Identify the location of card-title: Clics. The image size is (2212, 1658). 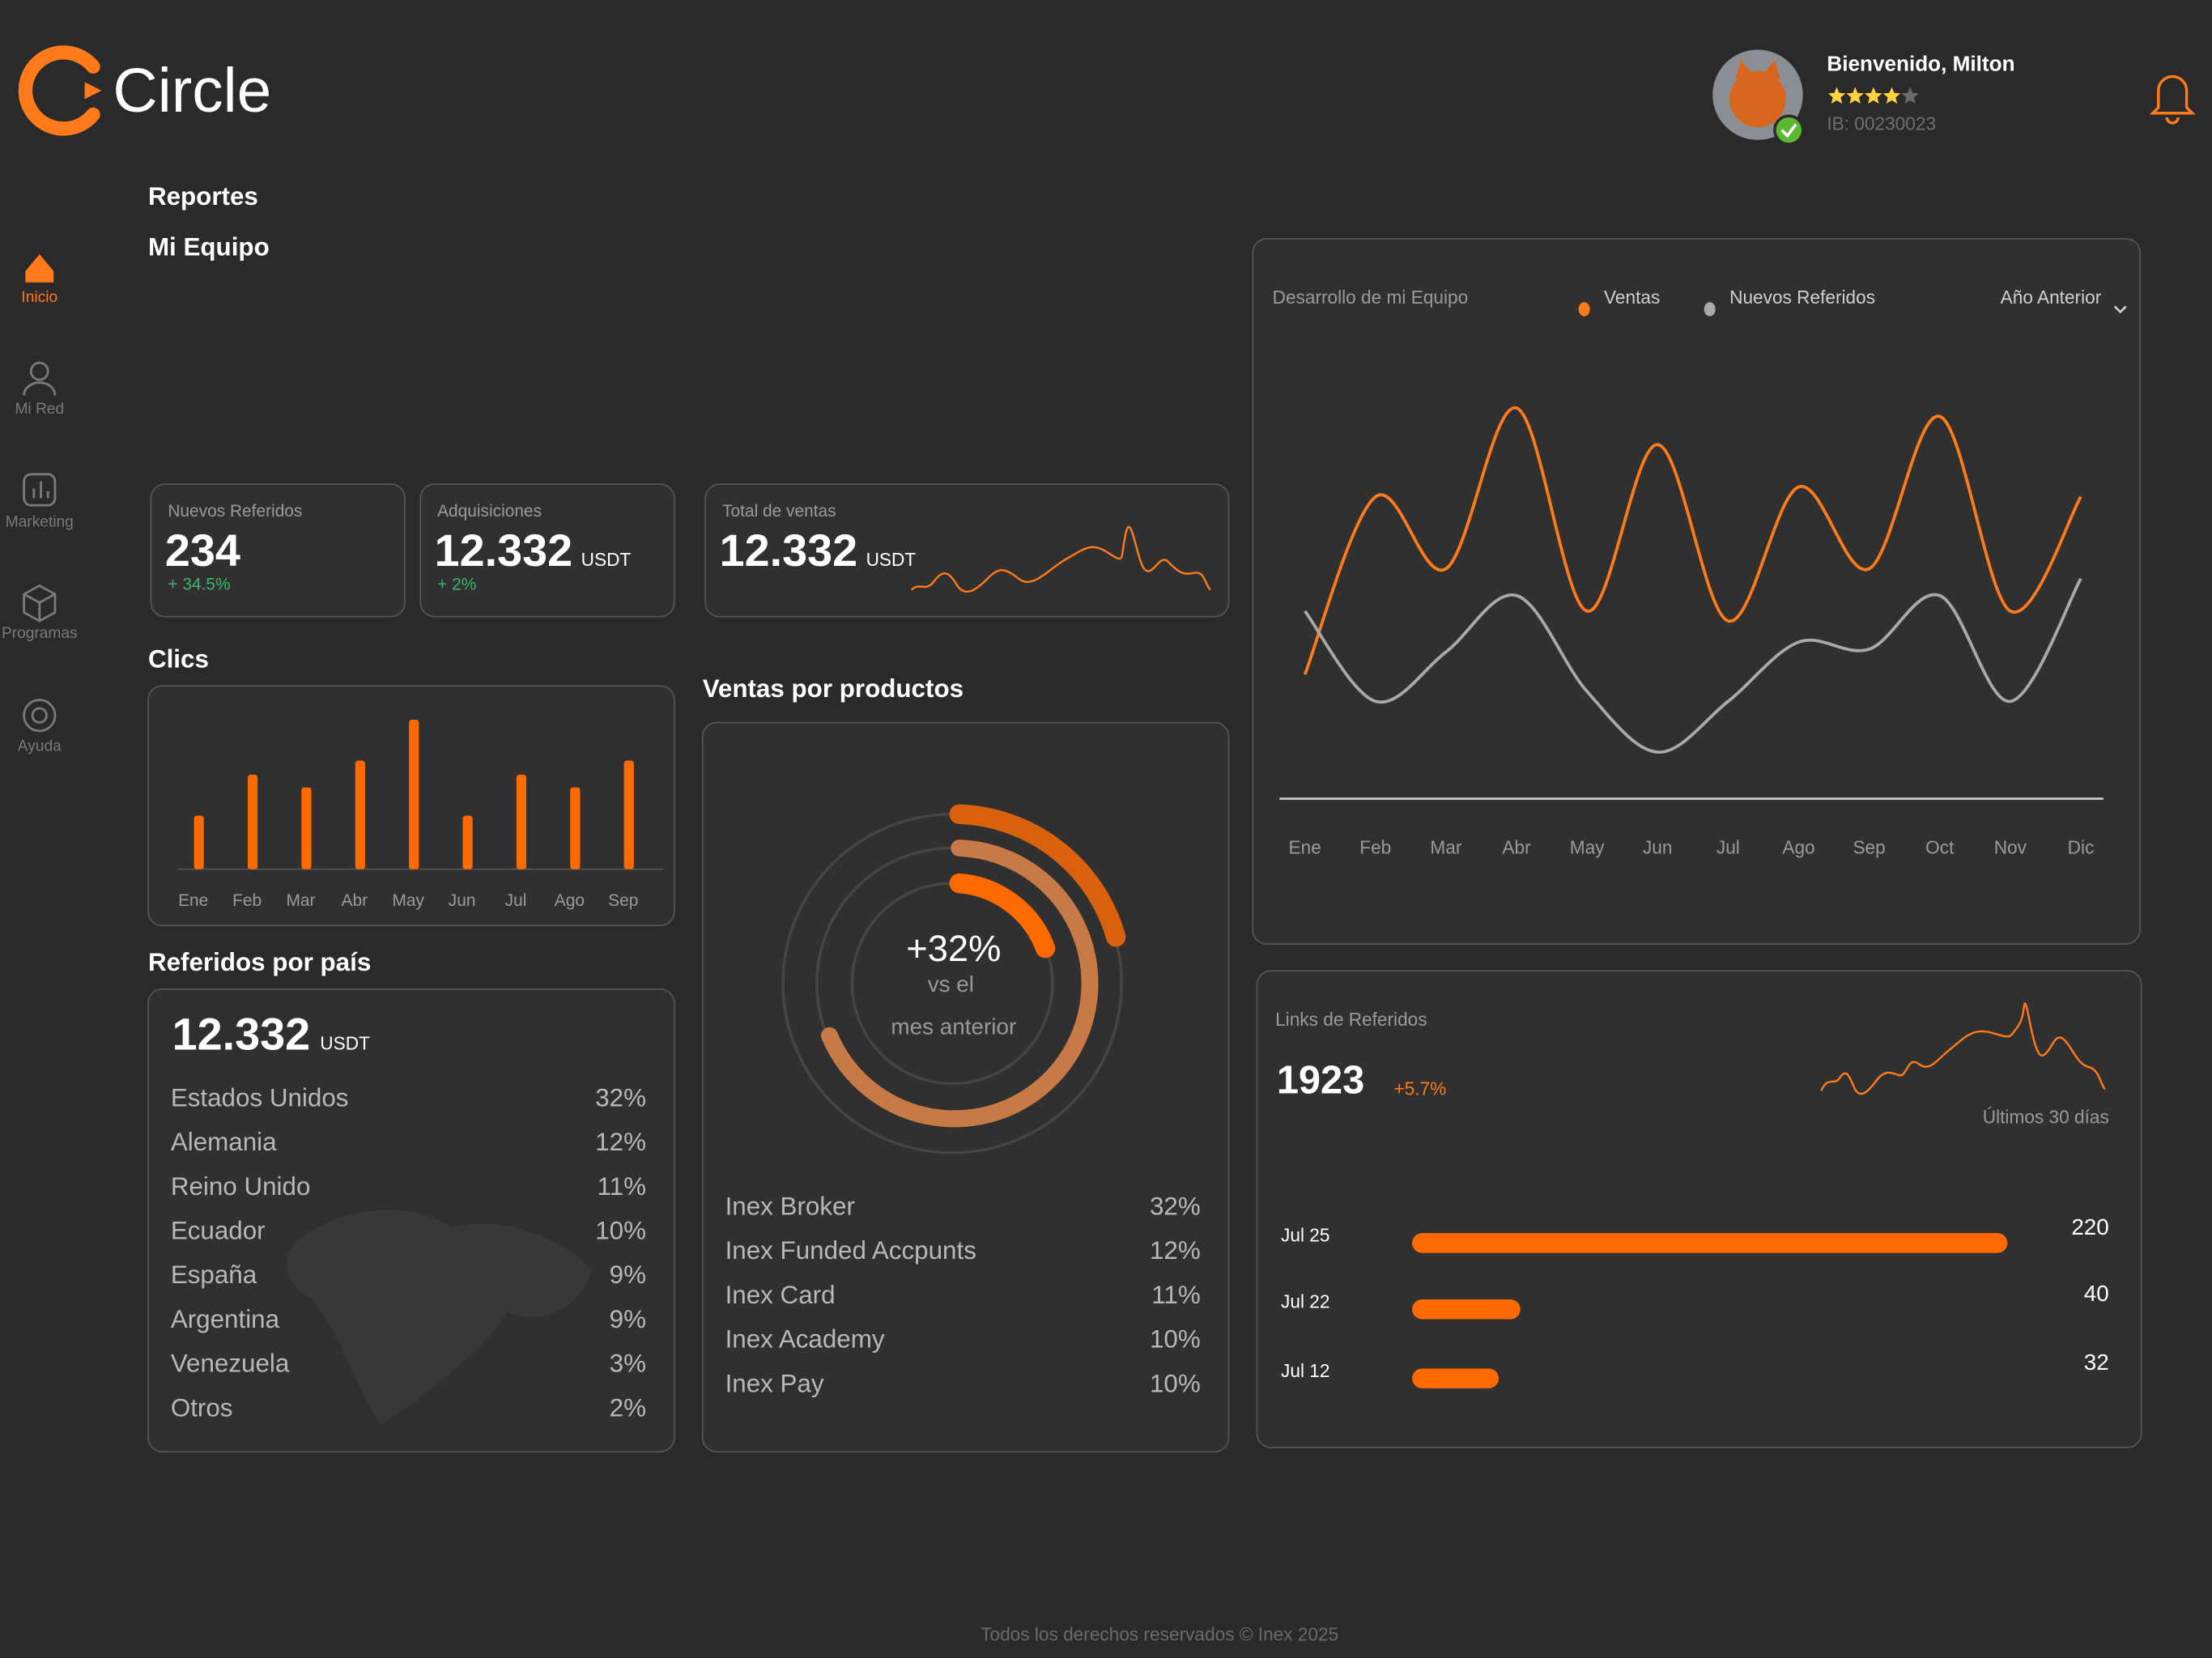
(179, 659).